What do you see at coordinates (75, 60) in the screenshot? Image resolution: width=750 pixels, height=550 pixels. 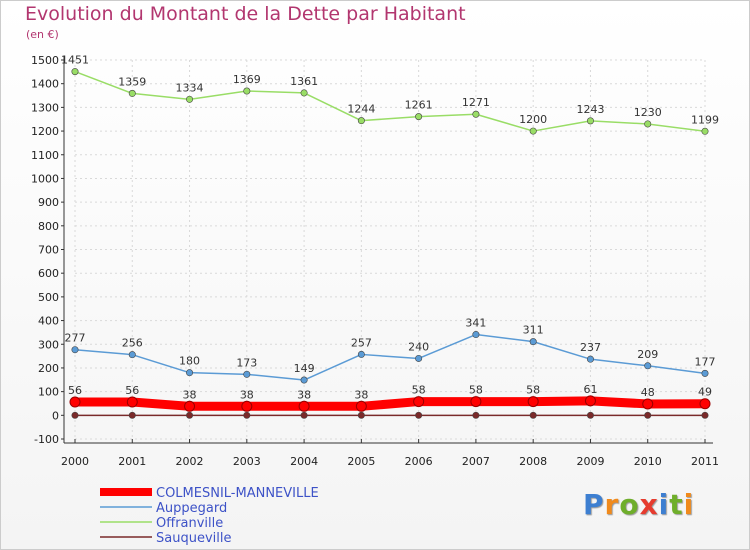 I see `data-label: 1451` at bounding box center [75, 60].